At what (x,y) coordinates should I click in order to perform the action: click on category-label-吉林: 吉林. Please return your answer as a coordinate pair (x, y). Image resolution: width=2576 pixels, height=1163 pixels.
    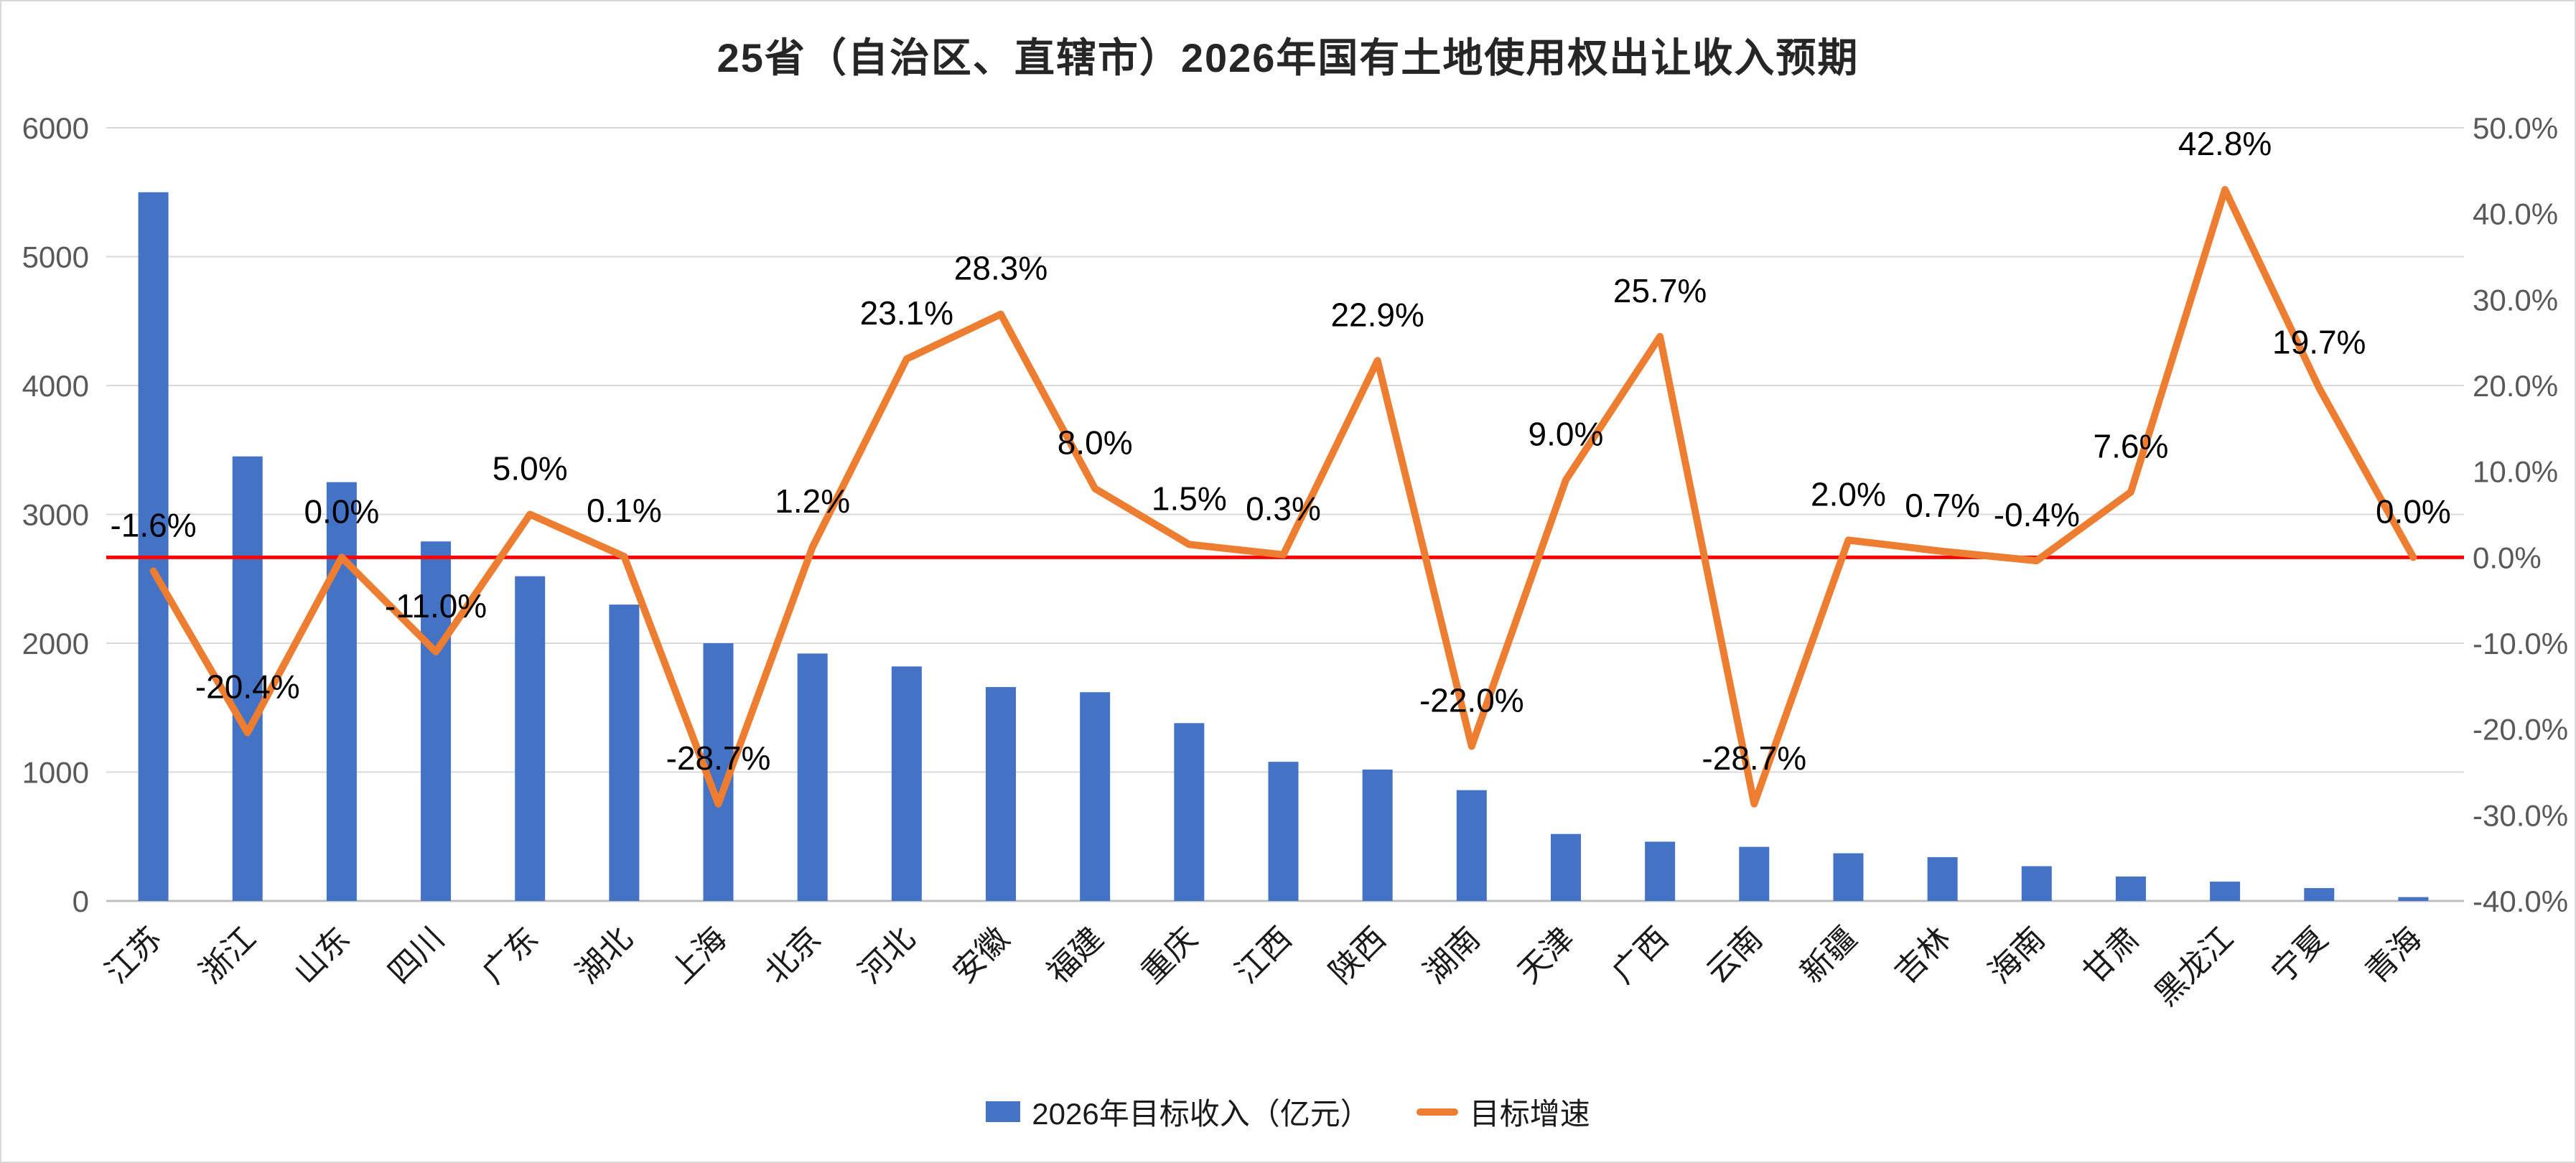
    Looking at the image, I should click on (1923, 955).